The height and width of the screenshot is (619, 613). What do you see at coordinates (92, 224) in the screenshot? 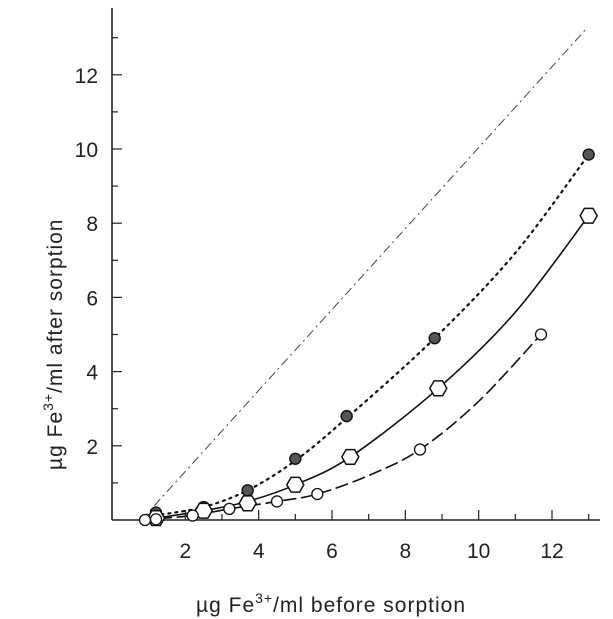
I see `y-tick-label: 8` at bounding box center [92, 224].